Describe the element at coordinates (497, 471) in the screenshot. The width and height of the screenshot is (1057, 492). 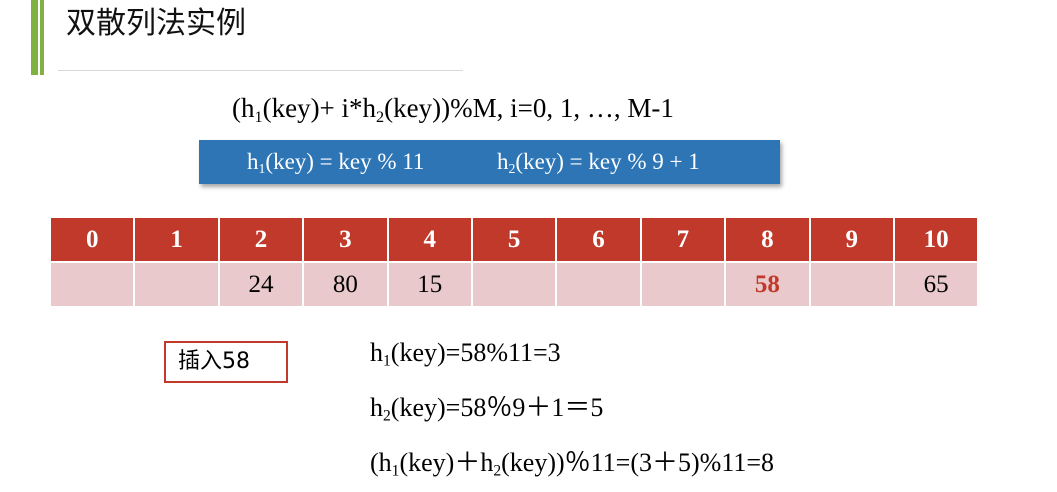
I see `calc3-sub-2: 2` at that location.